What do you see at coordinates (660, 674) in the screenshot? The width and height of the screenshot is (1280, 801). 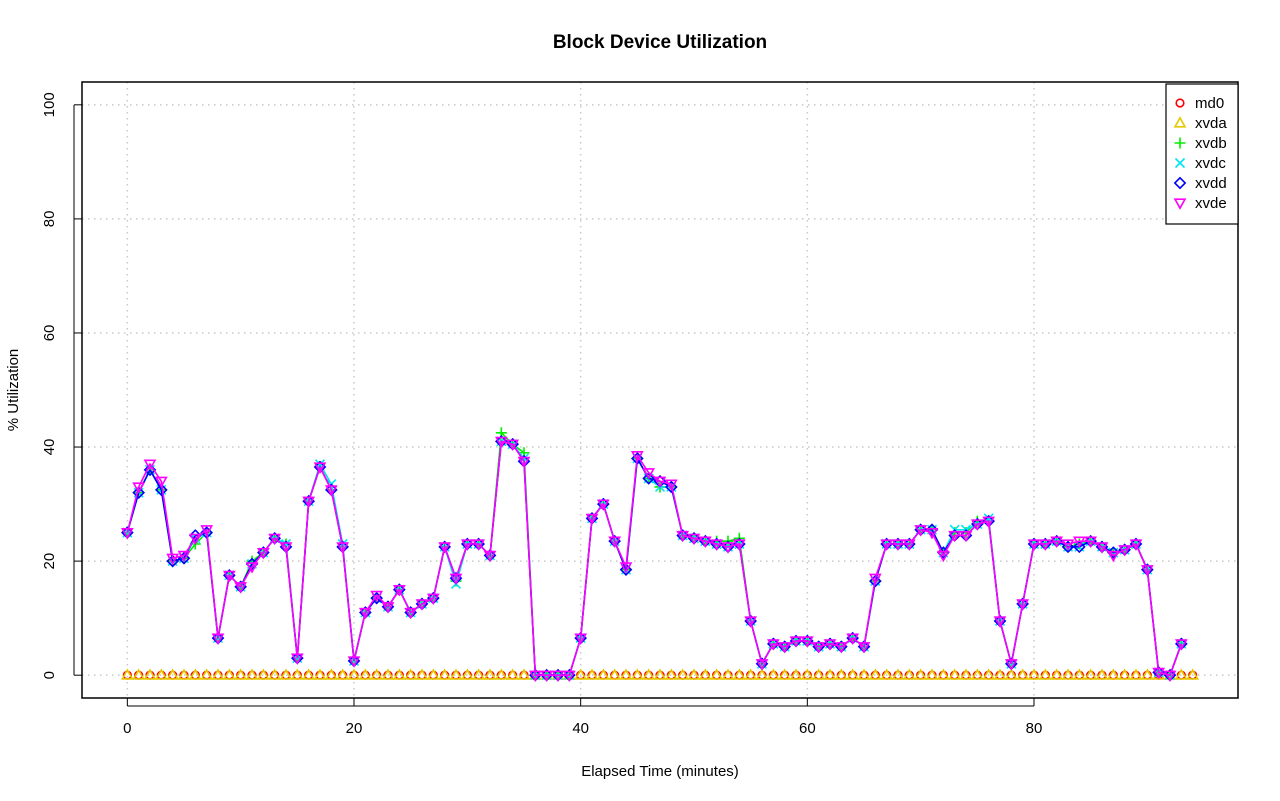 I see `series-xvda` at bounding box center [660, 674].